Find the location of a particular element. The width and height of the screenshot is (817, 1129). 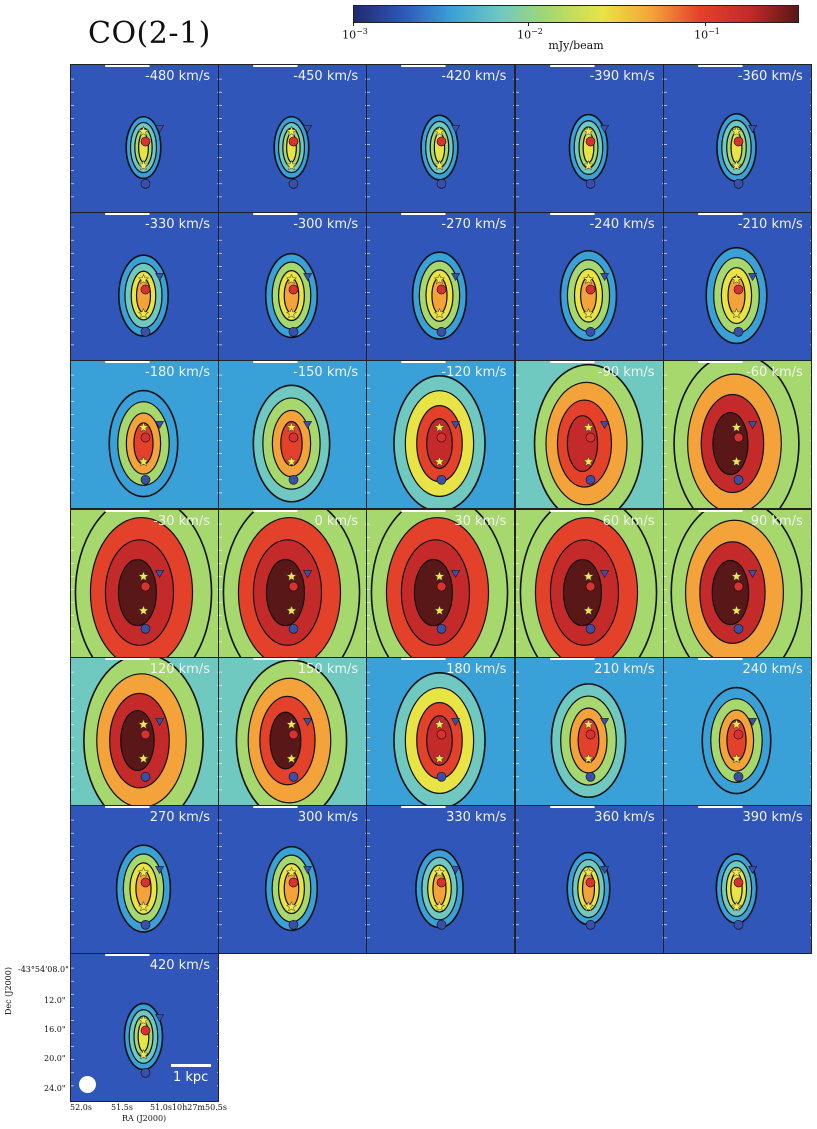

y-tick-4: 20.0" is located at coordinates (55, 1058).